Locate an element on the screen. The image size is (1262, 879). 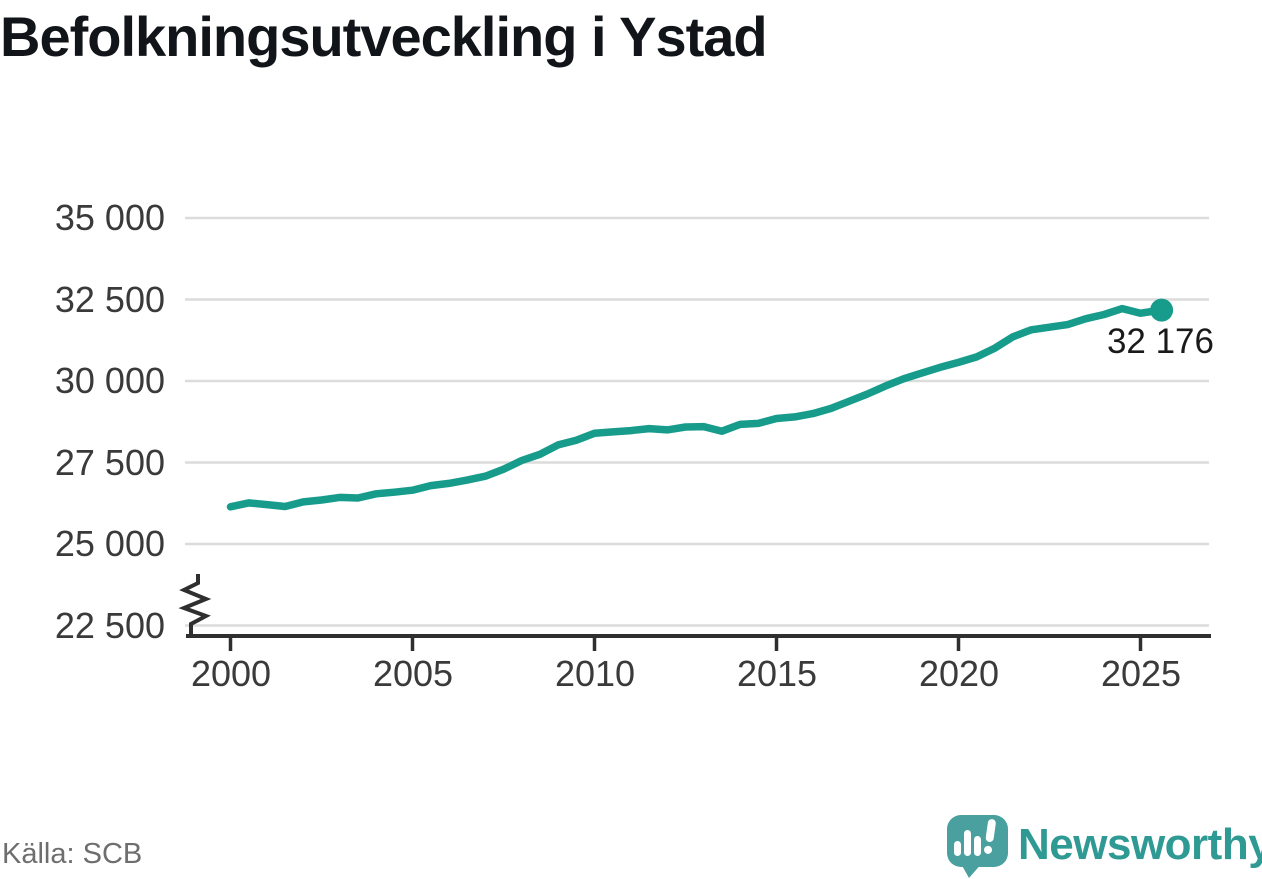
x-tick-label: 2015 is located at coordinates (777, 673).